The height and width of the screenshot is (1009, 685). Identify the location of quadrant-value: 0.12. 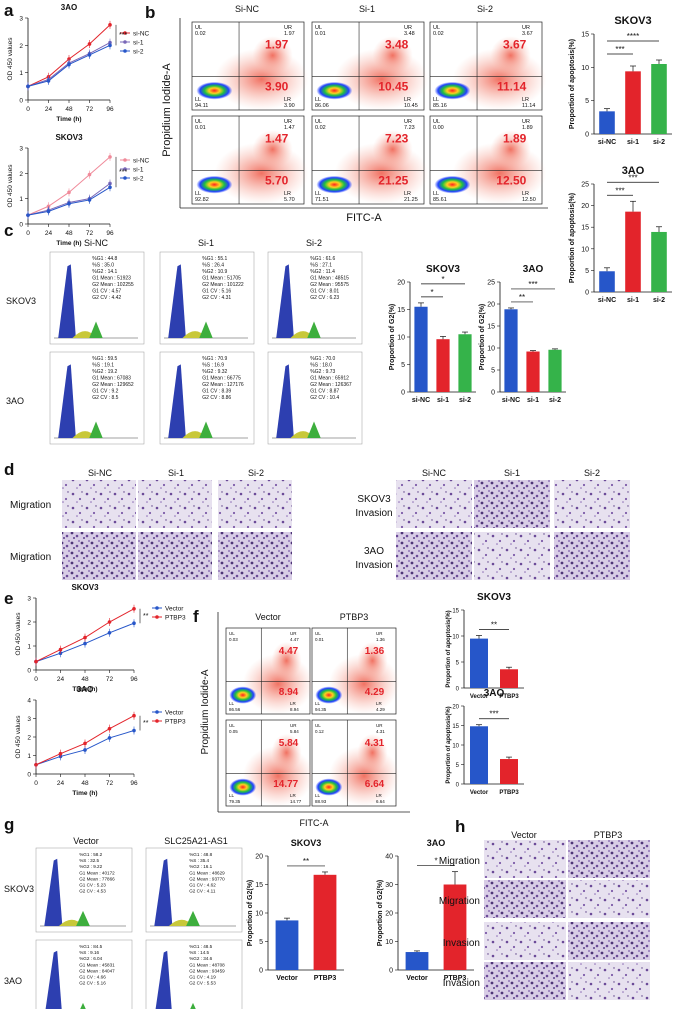
(319, 731).